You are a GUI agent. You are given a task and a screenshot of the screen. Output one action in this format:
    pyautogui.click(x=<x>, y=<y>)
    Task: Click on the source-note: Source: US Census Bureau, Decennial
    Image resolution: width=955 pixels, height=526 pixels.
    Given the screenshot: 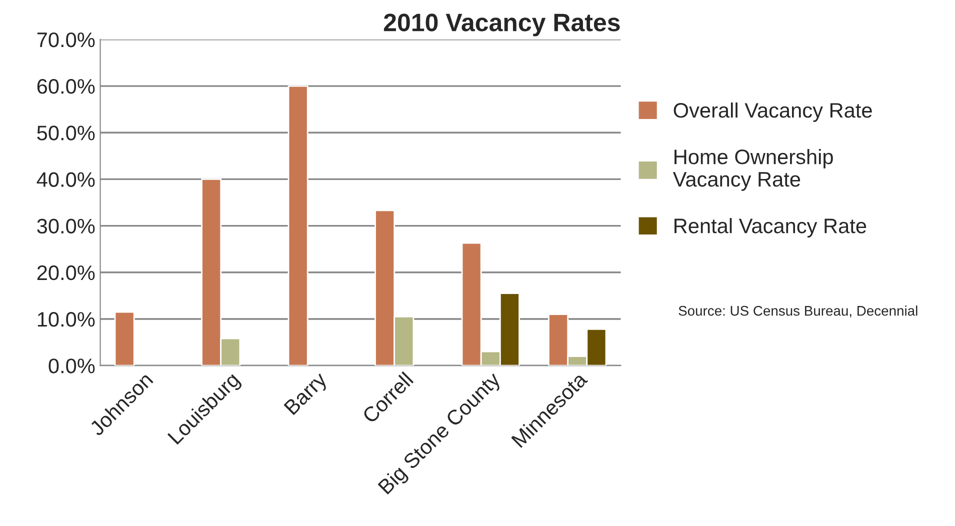 What is the action you would take?
    pyautogui.click(x=798, y=312)
    